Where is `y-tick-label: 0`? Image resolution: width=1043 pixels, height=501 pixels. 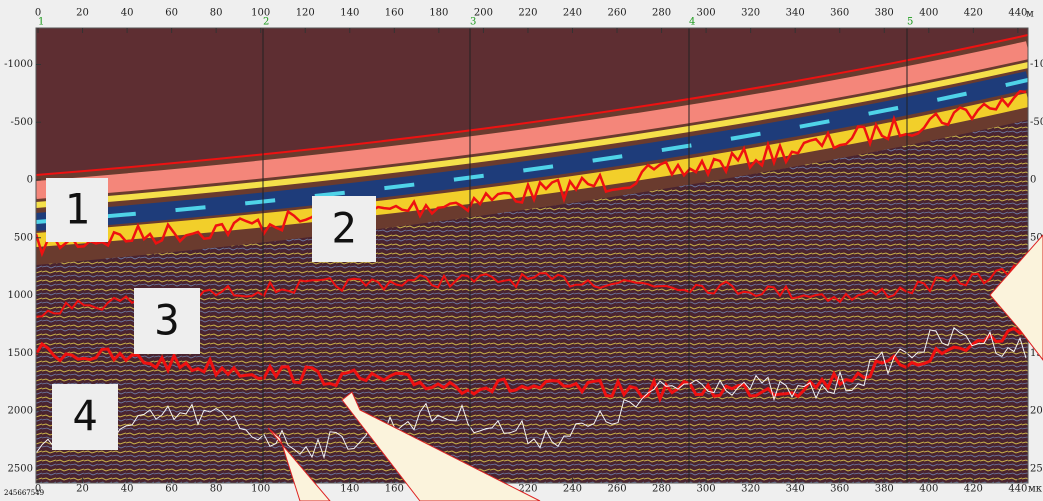
y-tick-label: 0 is located at coordinates (30, 180).